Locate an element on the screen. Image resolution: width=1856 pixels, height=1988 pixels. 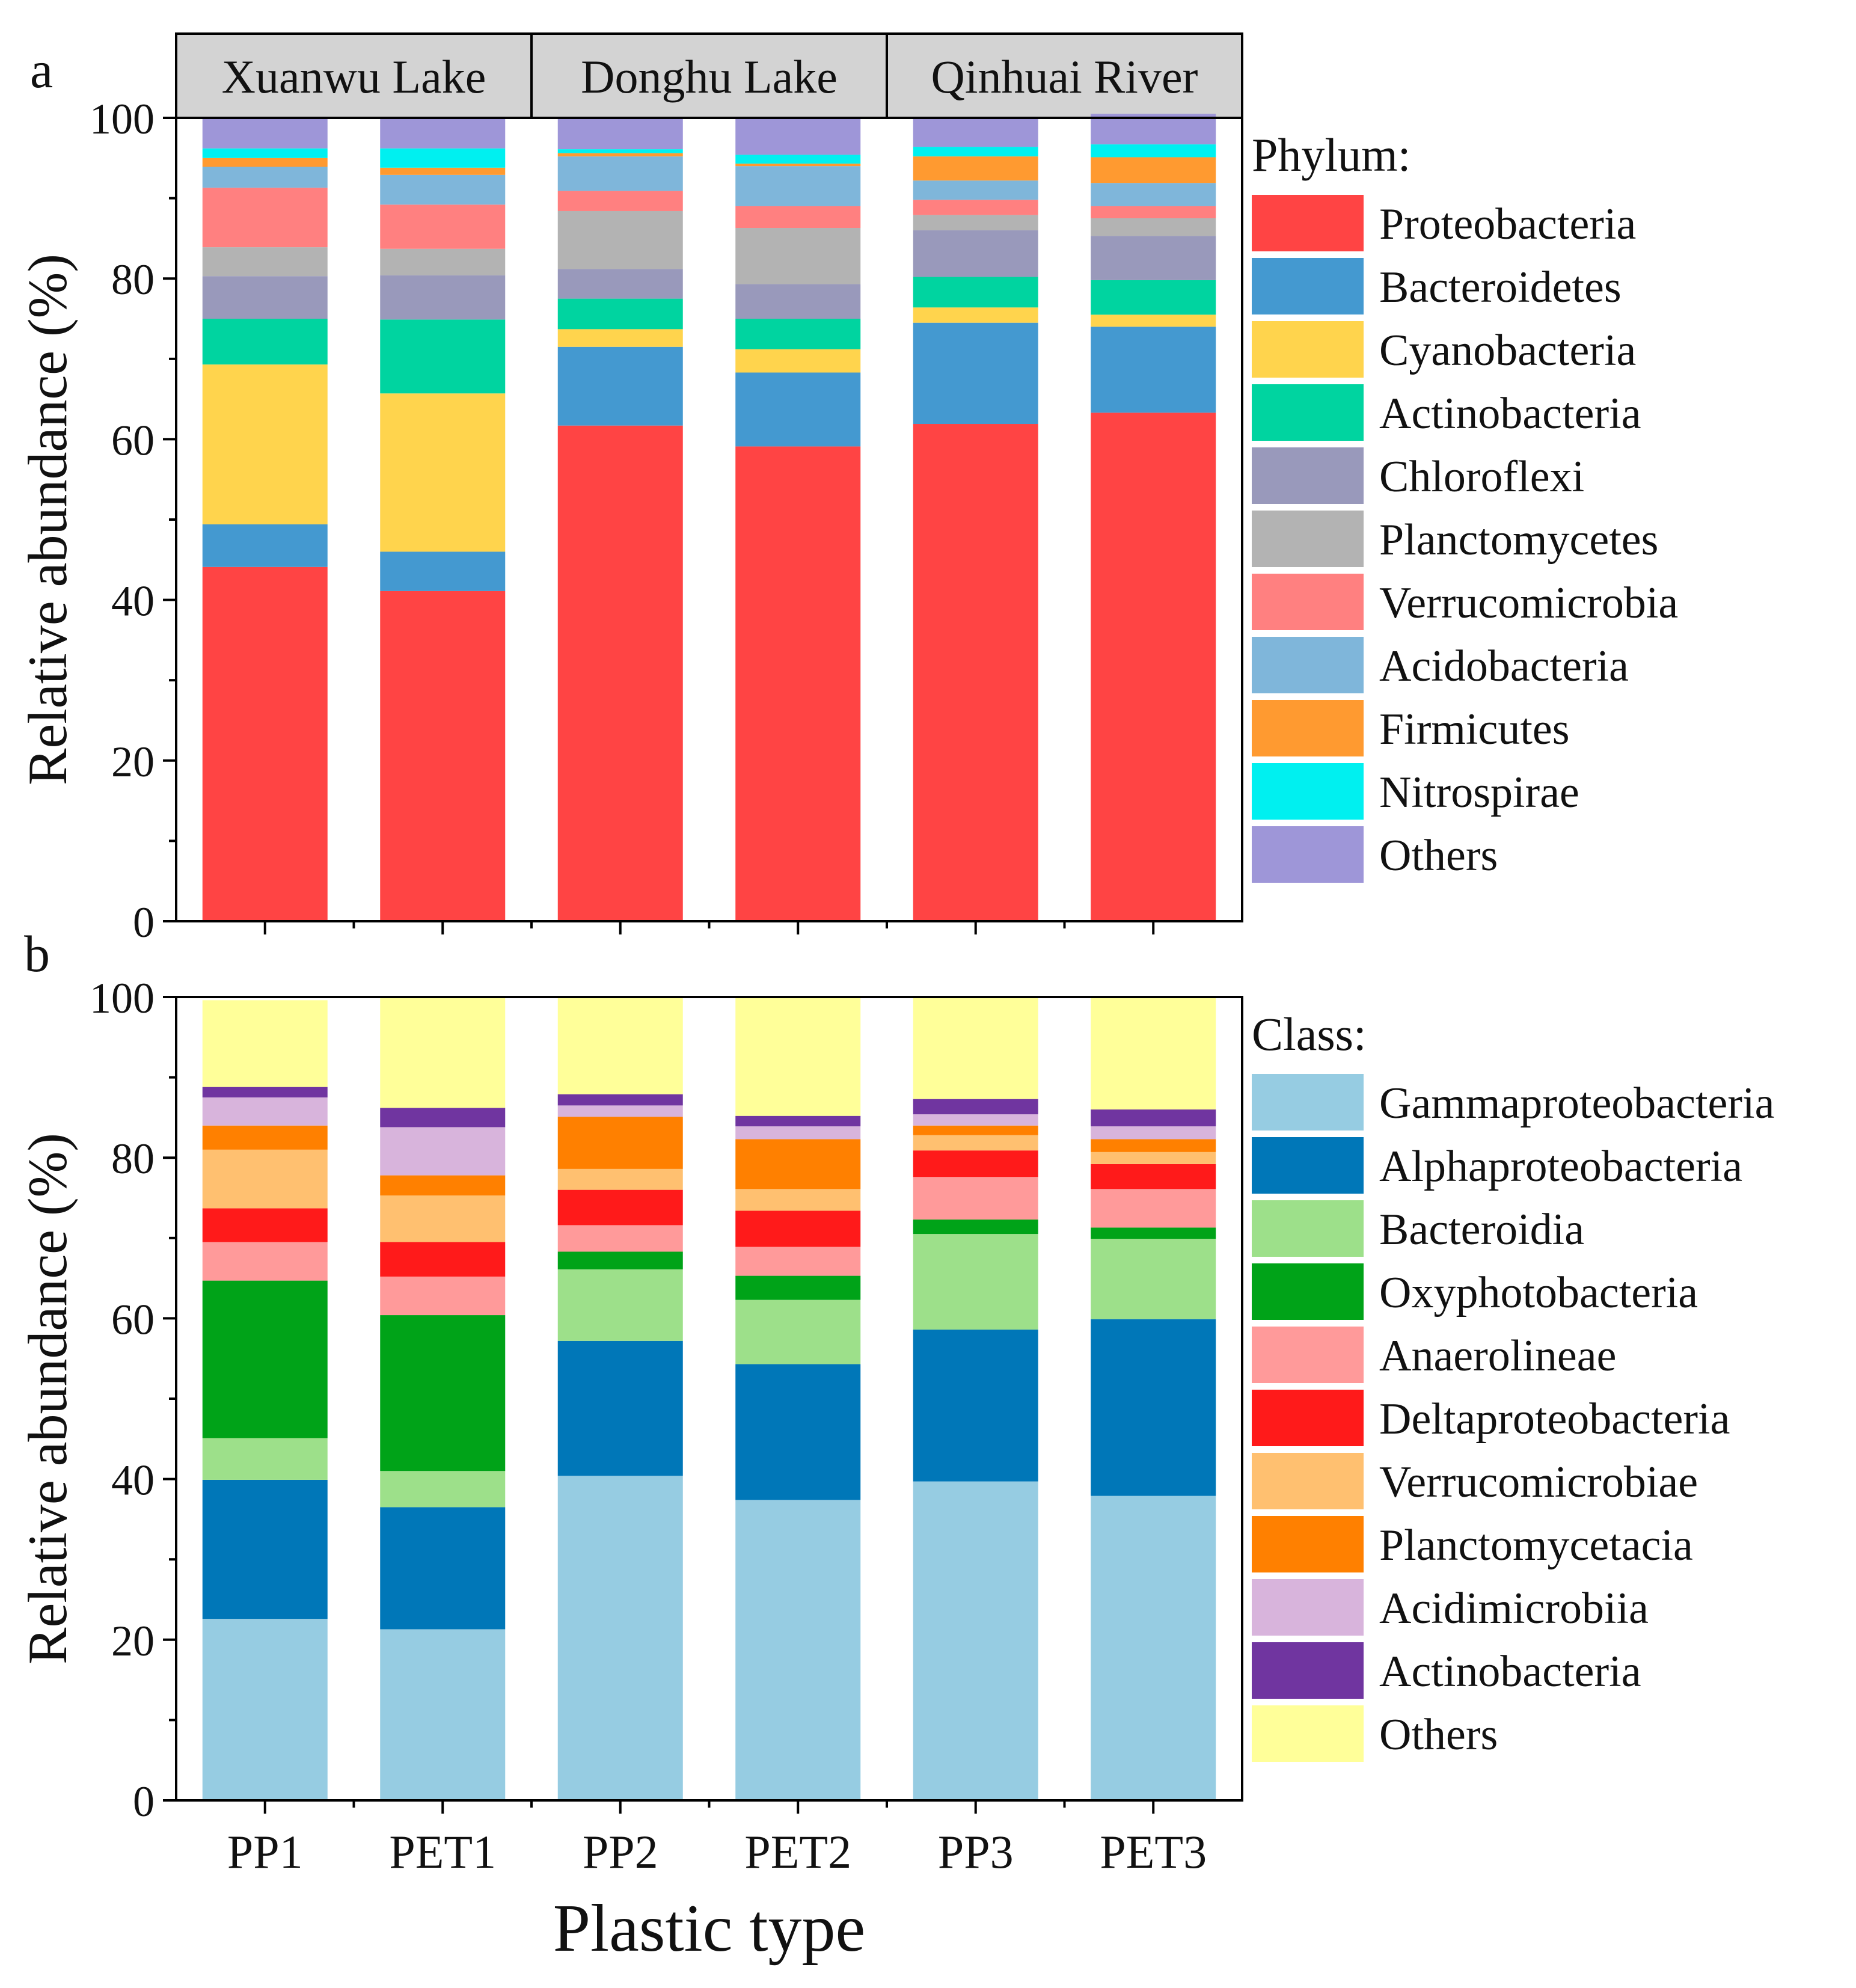
legend-item: Verrucomicrobia is located at coordinates (1465, 602).